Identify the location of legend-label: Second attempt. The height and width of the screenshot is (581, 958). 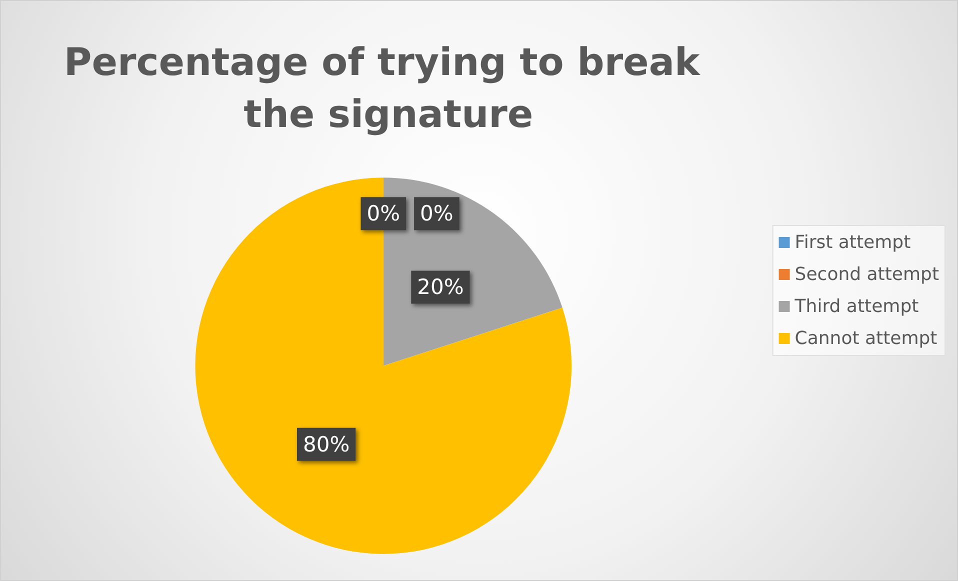
(866, 274).